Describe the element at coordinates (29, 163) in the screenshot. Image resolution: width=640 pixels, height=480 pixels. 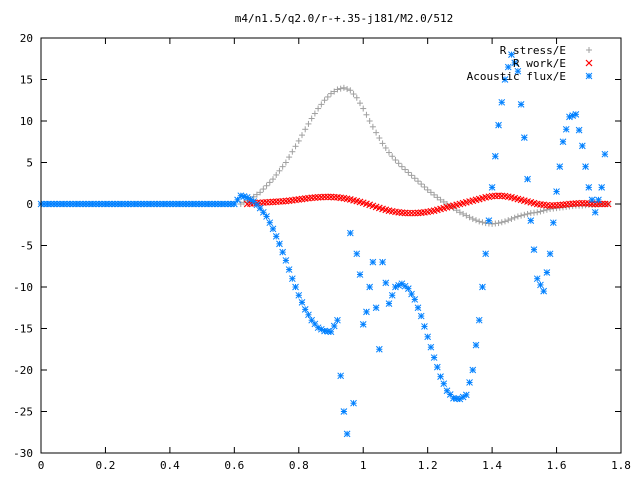
I see `y-tick-label: 5` at that location.